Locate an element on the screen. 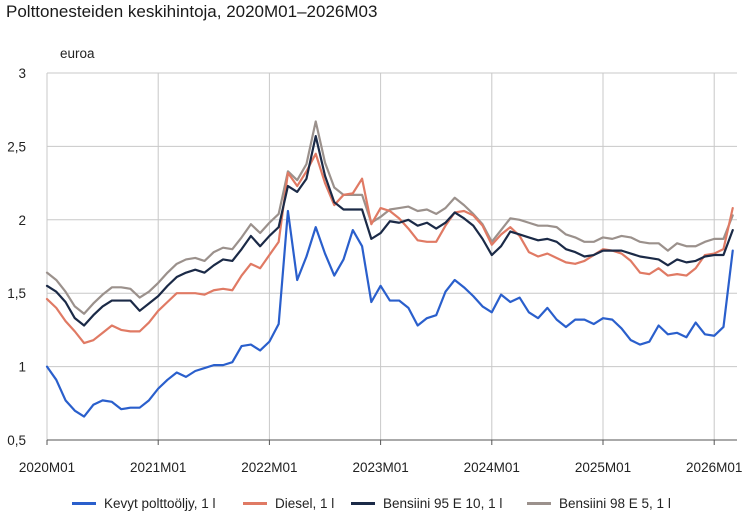 Image resolution: width=751 pixels, height=521 pixels. y-tick-label: 0,5 is located at coordinates (16, 440).